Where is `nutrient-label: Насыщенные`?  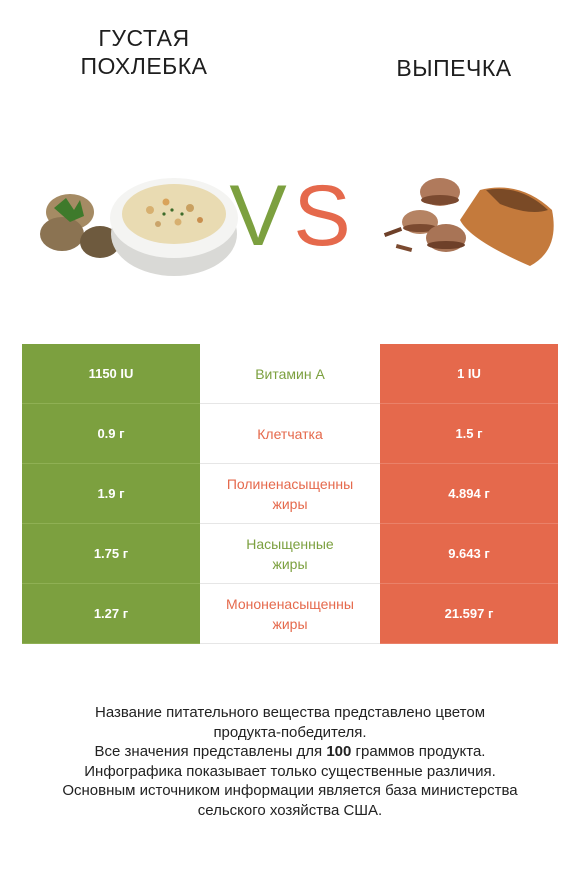 nutrient-label: Насыщенные is located at coordinates (290, 543).